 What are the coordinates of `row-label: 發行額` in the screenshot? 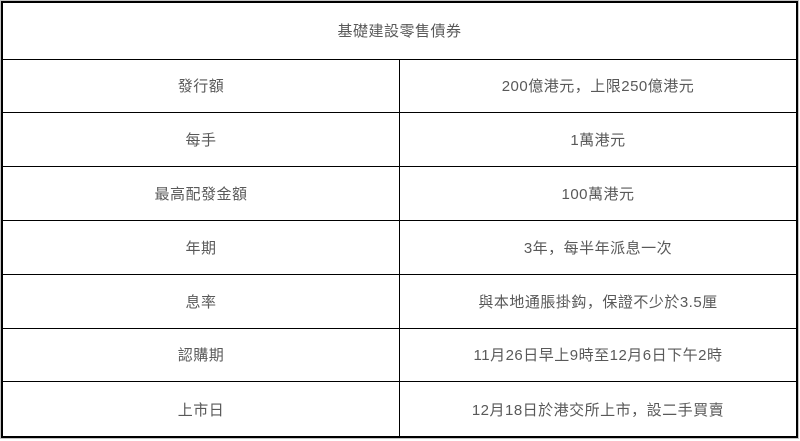 It's located at (200, 86).